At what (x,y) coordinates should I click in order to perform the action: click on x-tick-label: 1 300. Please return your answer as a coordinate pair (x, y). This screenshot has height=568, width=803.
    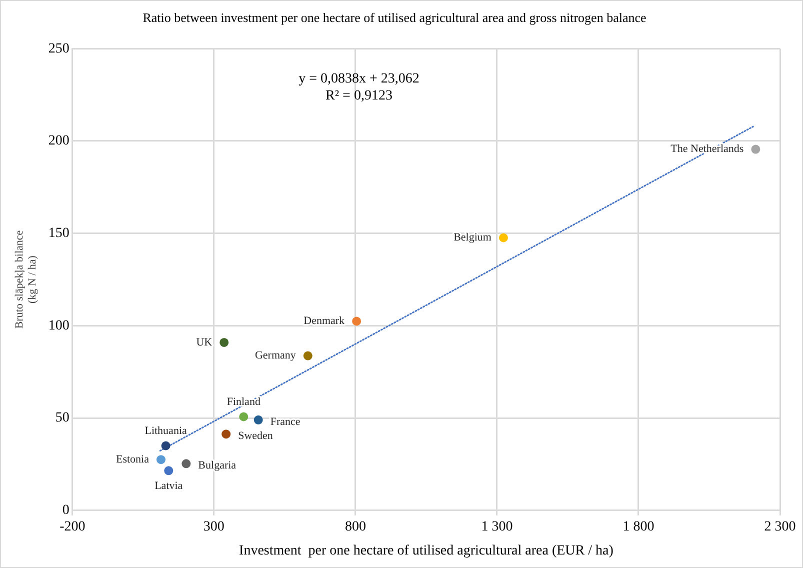
    Looking at the image, I should click on (497, 526).